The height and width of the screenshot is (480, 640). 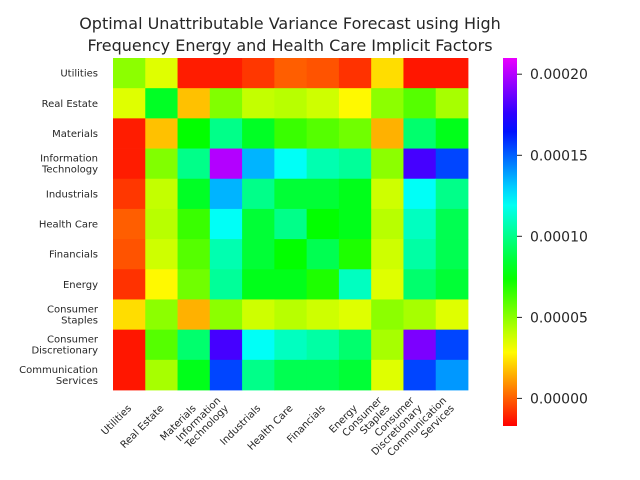 What do you see at coordinates (72, 194) in the screenshot?
I see `row-label: Industrials` at bounding box center [72, 194].